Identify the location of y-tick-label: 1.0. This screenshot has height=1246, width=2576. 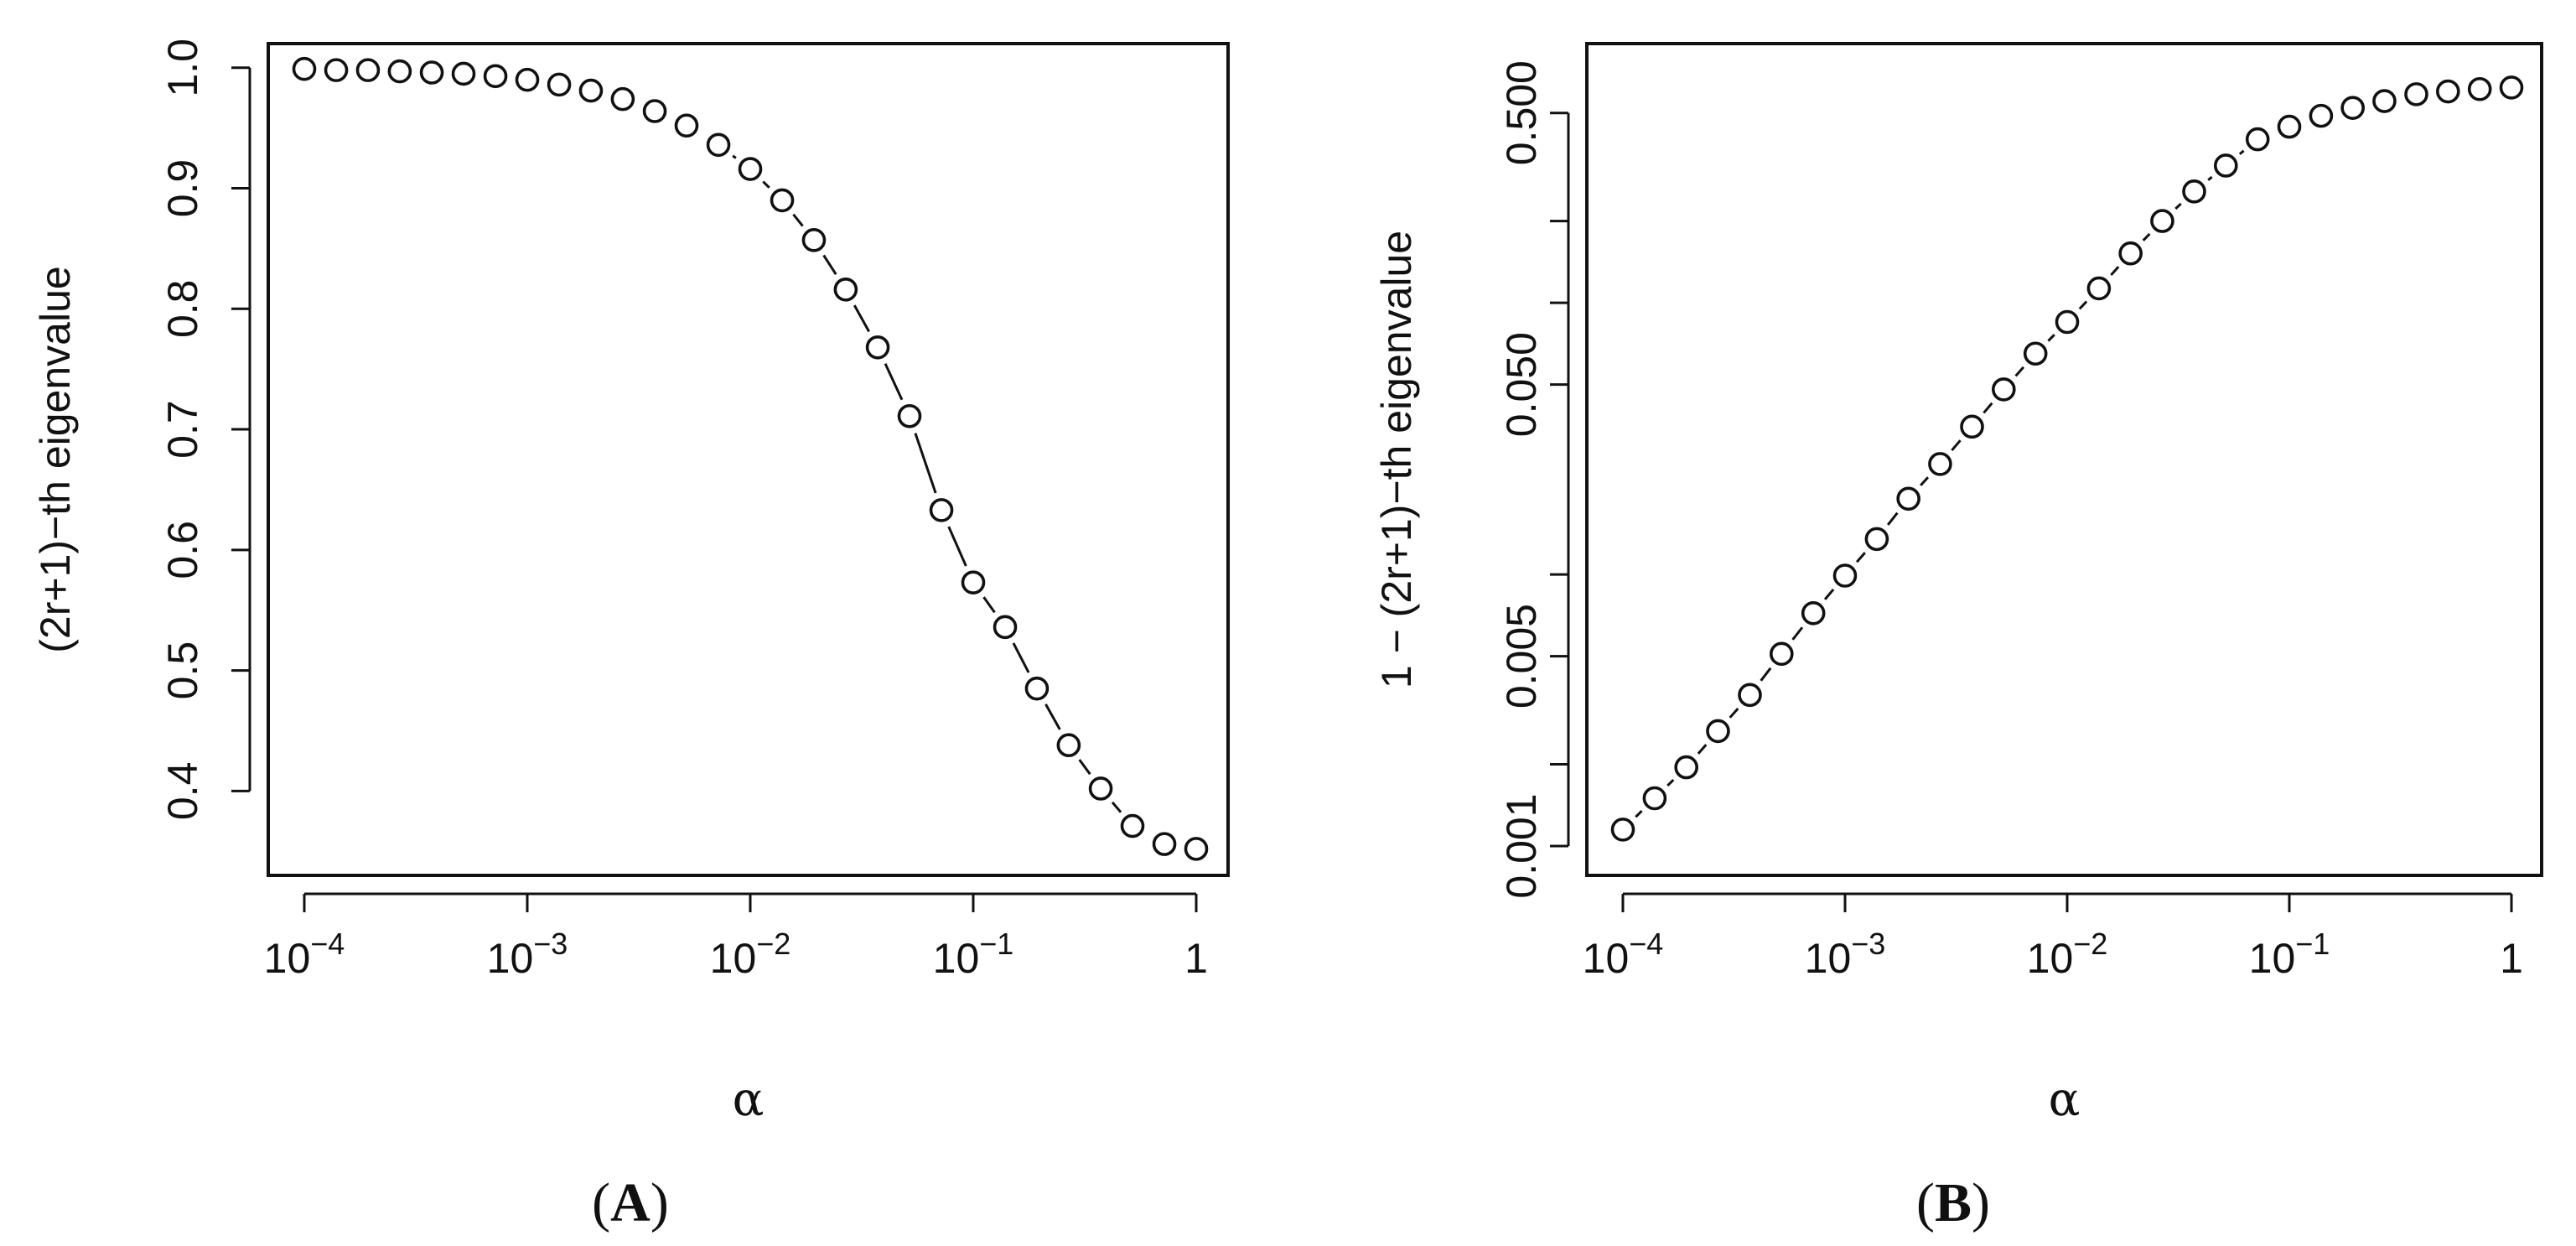
(182, 68).